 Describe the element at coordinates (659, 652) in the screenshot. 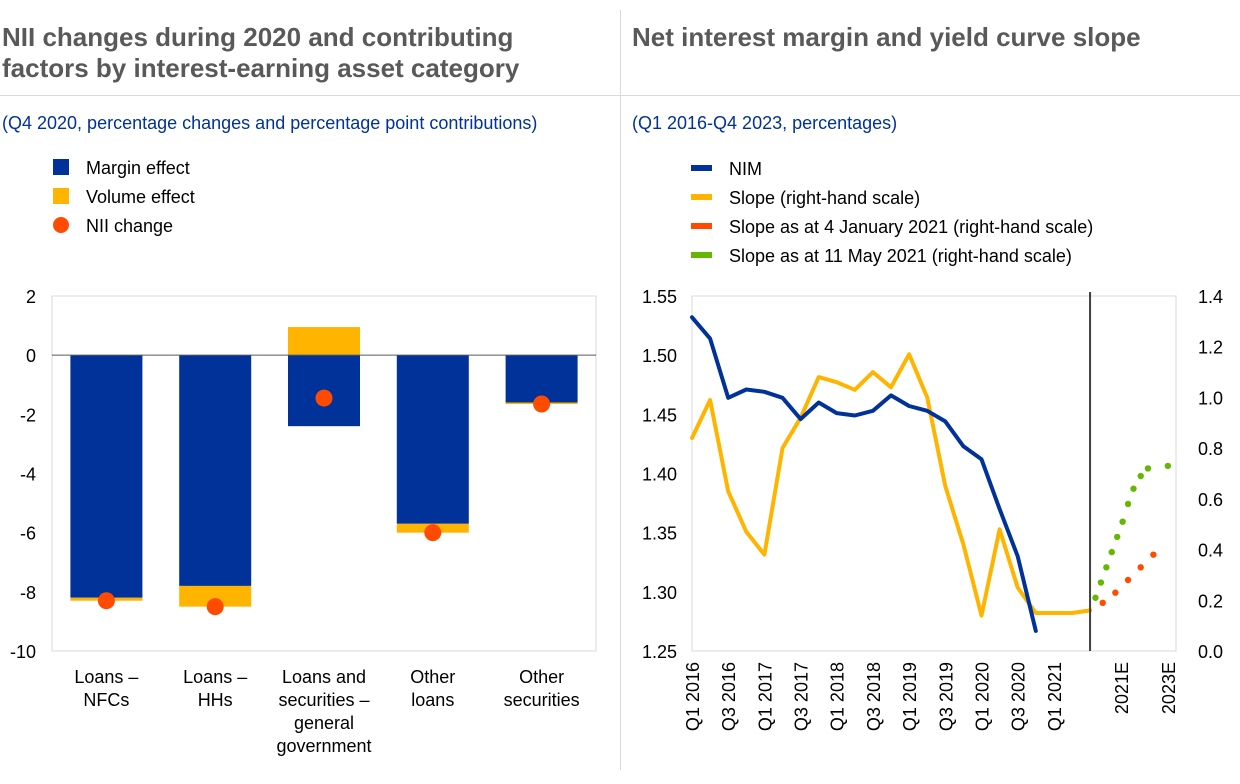

I see `left-y-tick-label: 1.25` at that location.